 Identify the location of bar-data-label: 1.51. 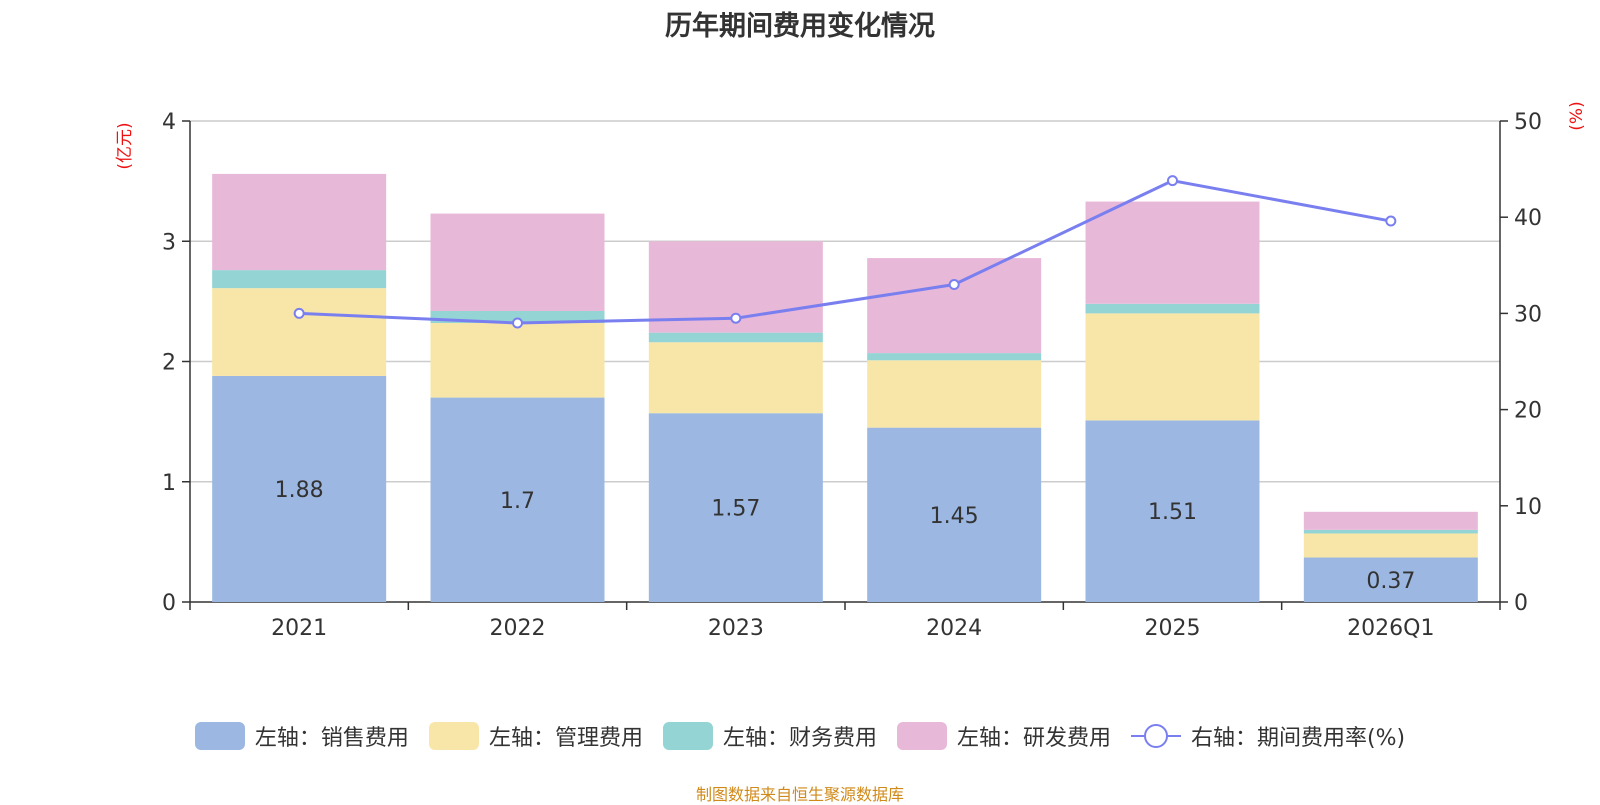
(1172, 512).